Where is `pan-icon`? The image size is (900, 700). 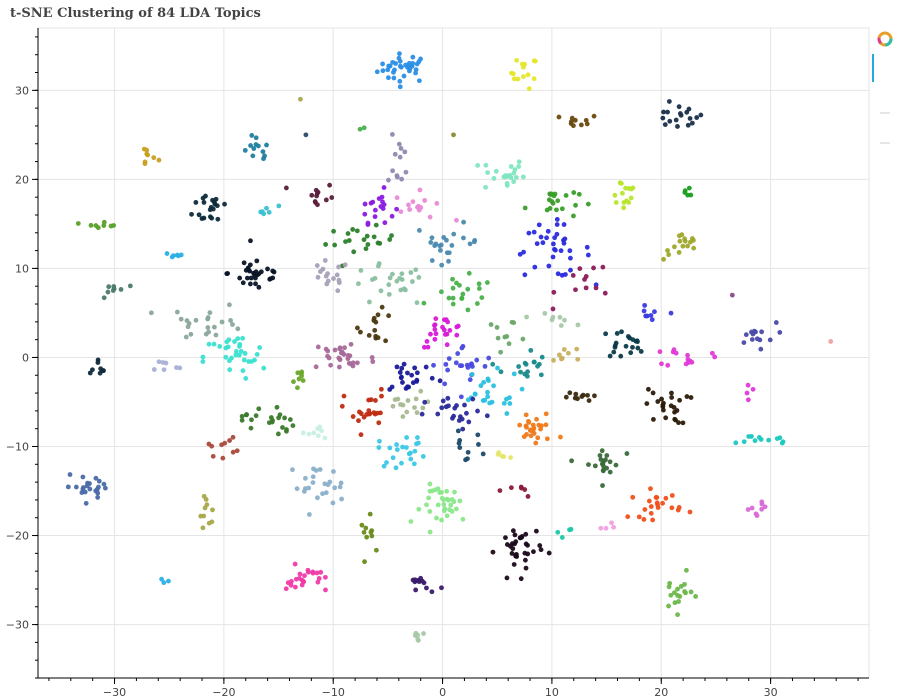 pan-icon is located at coordinates (885, 68).